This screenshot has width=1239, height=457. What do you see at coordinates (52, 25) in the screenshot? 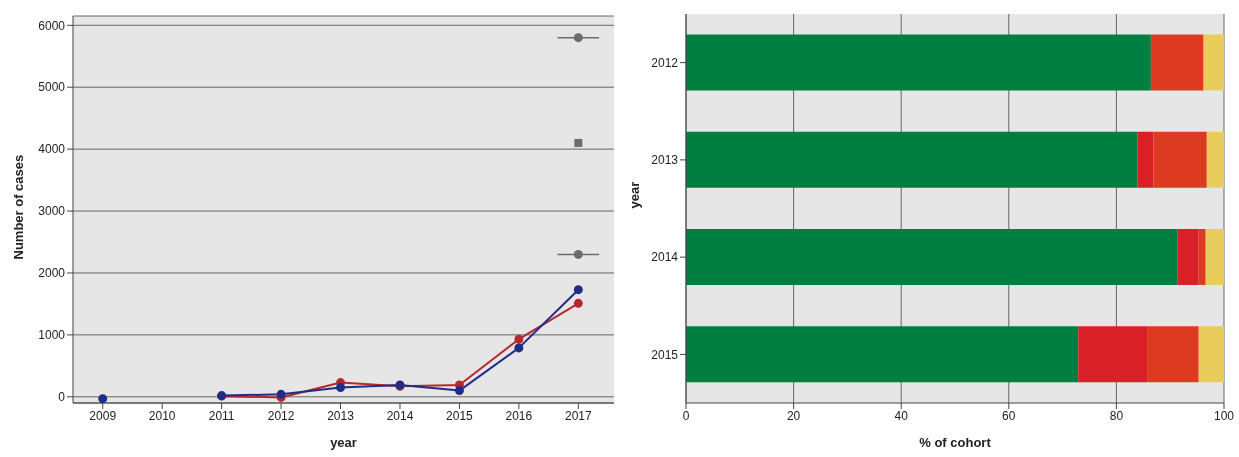
I see `y-tick-label: 6000` at bounding box center [52, 25].